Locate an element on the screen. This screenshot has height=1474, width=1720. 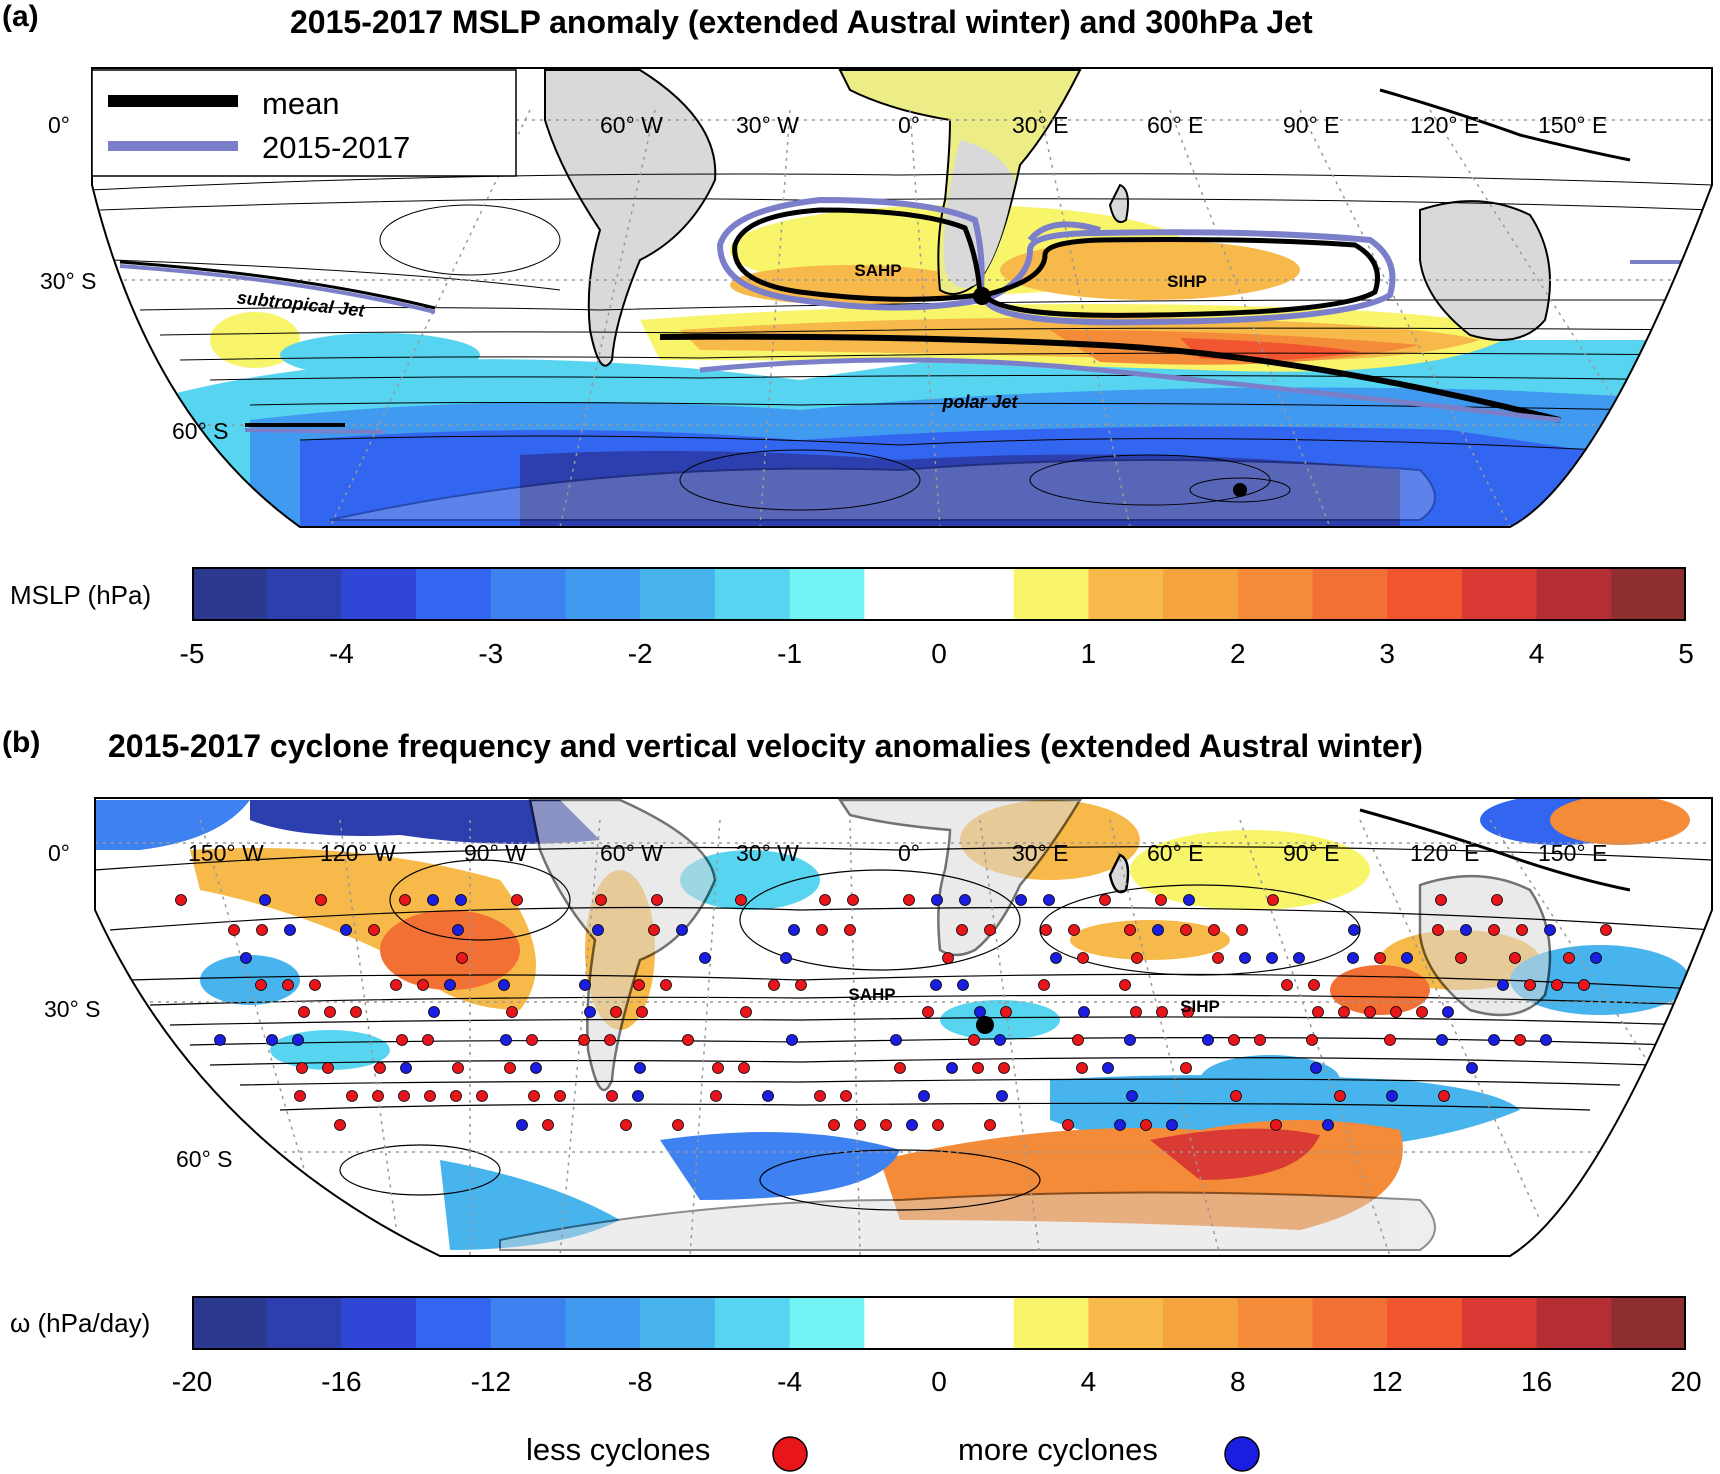
lat-label-30s-b: 30° S is located at coordinates (72, 1009).